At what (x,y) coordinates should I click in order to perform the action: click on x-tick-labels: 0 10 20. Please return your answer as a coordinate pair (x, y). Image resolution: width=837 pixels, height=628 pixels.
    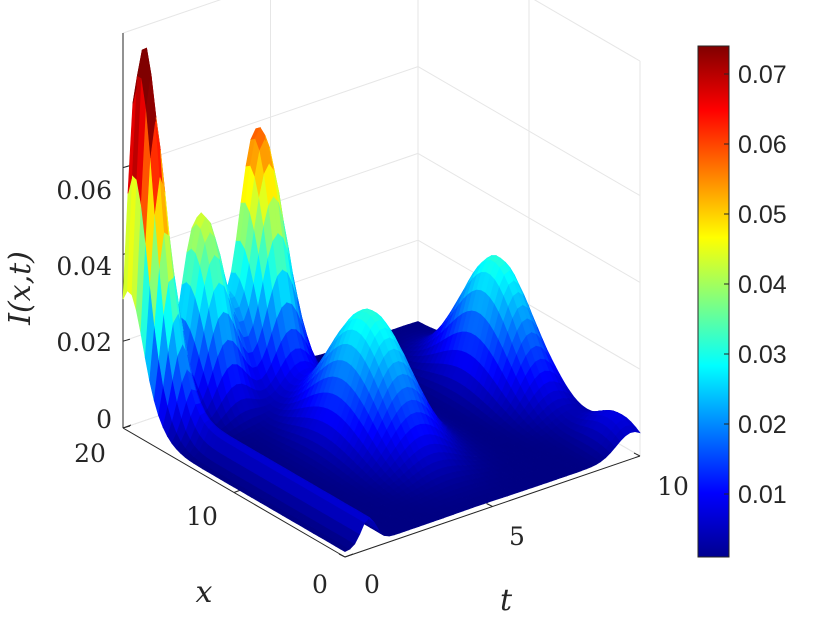
    Looking at the image, I should click on (201, 519).